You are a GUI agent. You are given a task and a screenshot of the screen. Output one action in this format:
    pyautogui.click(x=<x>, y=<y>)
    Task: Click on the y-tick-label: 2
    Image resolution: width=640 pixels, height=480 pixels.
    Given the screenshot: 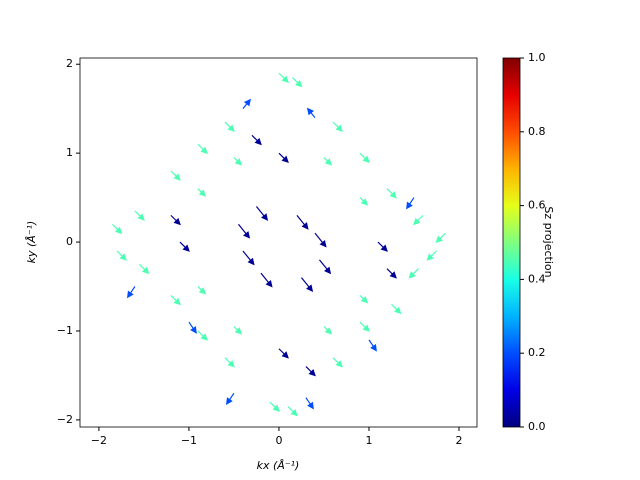 What is the action you would take?
    pyautogui.click(x=69, y=63)
    